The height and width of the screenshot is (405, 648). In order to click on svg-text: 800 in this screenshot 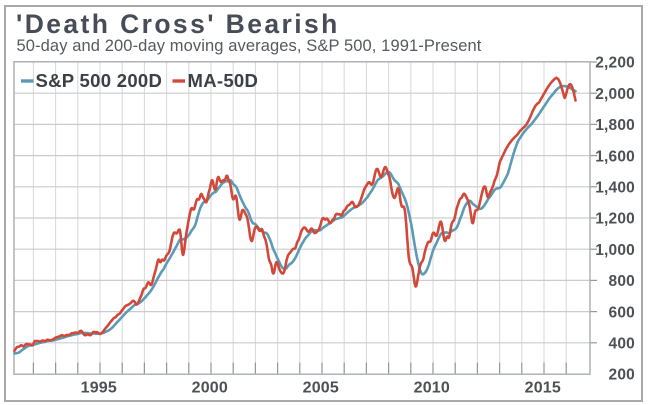, I will do `click(622, 281)`.